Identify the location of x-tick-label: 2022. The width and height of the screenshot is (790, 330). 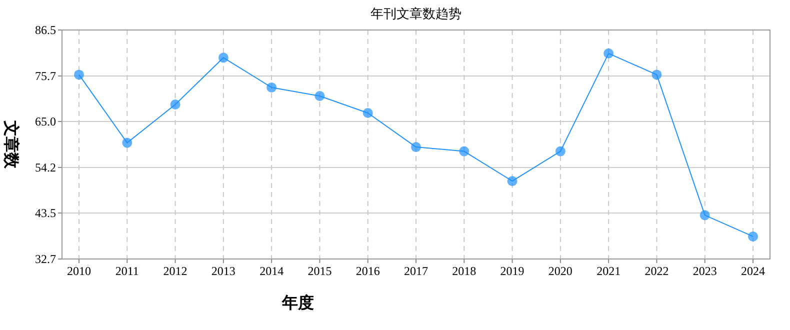
(656, 271).